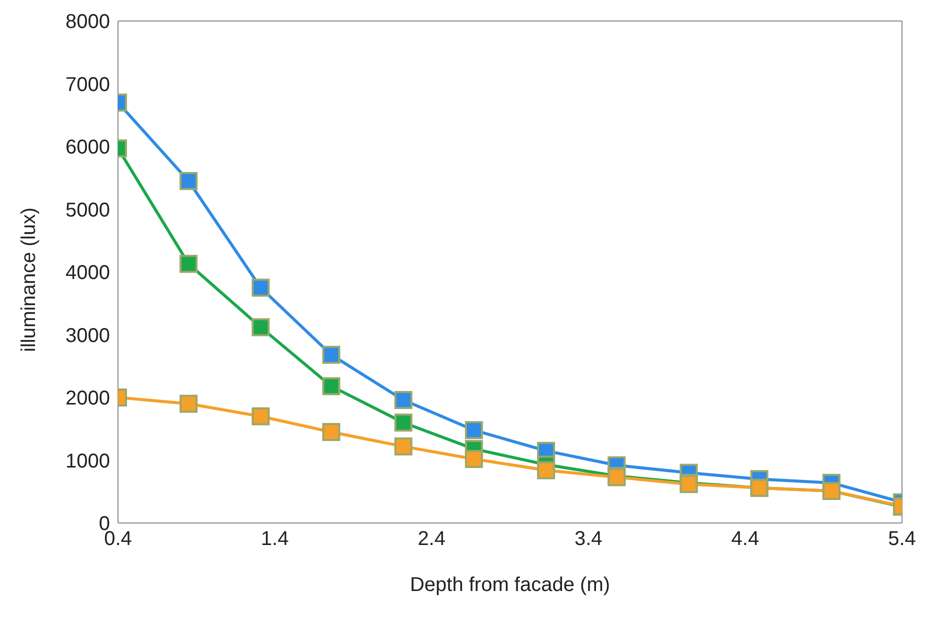  Describe the element at coordinates (274, 539) in the screenshot. I see `x-tick-label: 1.4` at that location.